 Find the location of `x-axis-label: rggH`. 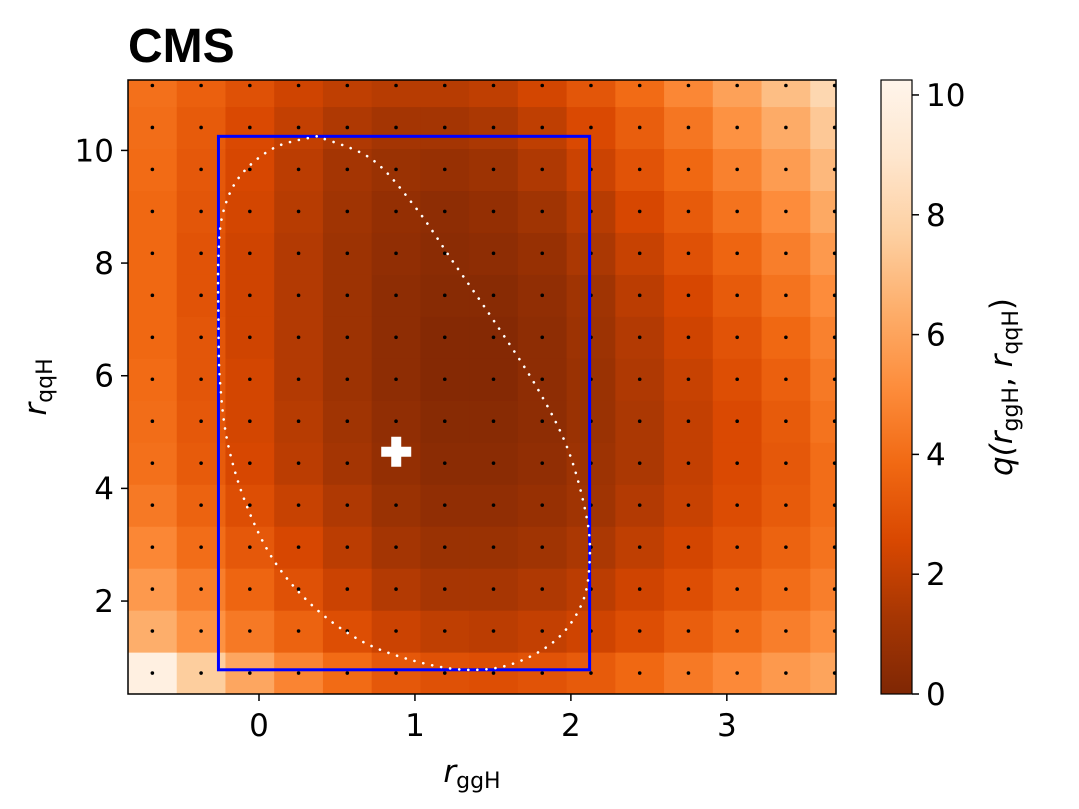

x-axis-label: rggH is located at coordinates (471, 774).